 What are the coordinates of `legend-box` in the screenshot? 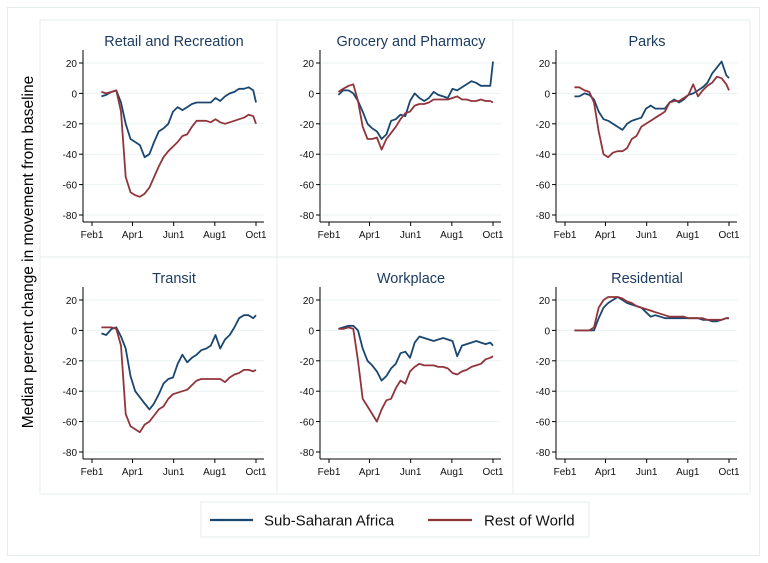 It's located at (395, 519).